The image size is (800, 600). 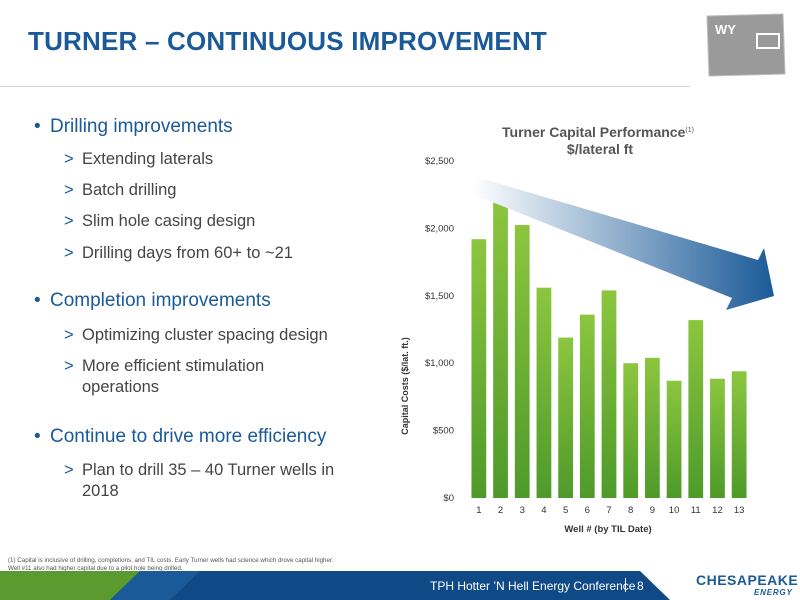 I want to click on sub-item: > More efficient stimulation operations, so click(x=164, y=376).